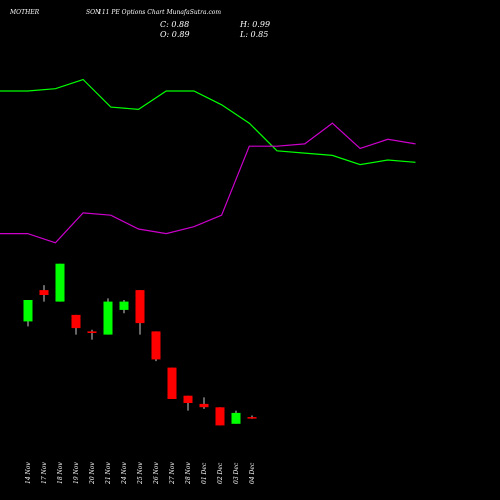  What do you see at coordinates (25, 12) in the screenshot?
I see `chart-symbol-left: MOTHER` at bounding box center [25, 12].